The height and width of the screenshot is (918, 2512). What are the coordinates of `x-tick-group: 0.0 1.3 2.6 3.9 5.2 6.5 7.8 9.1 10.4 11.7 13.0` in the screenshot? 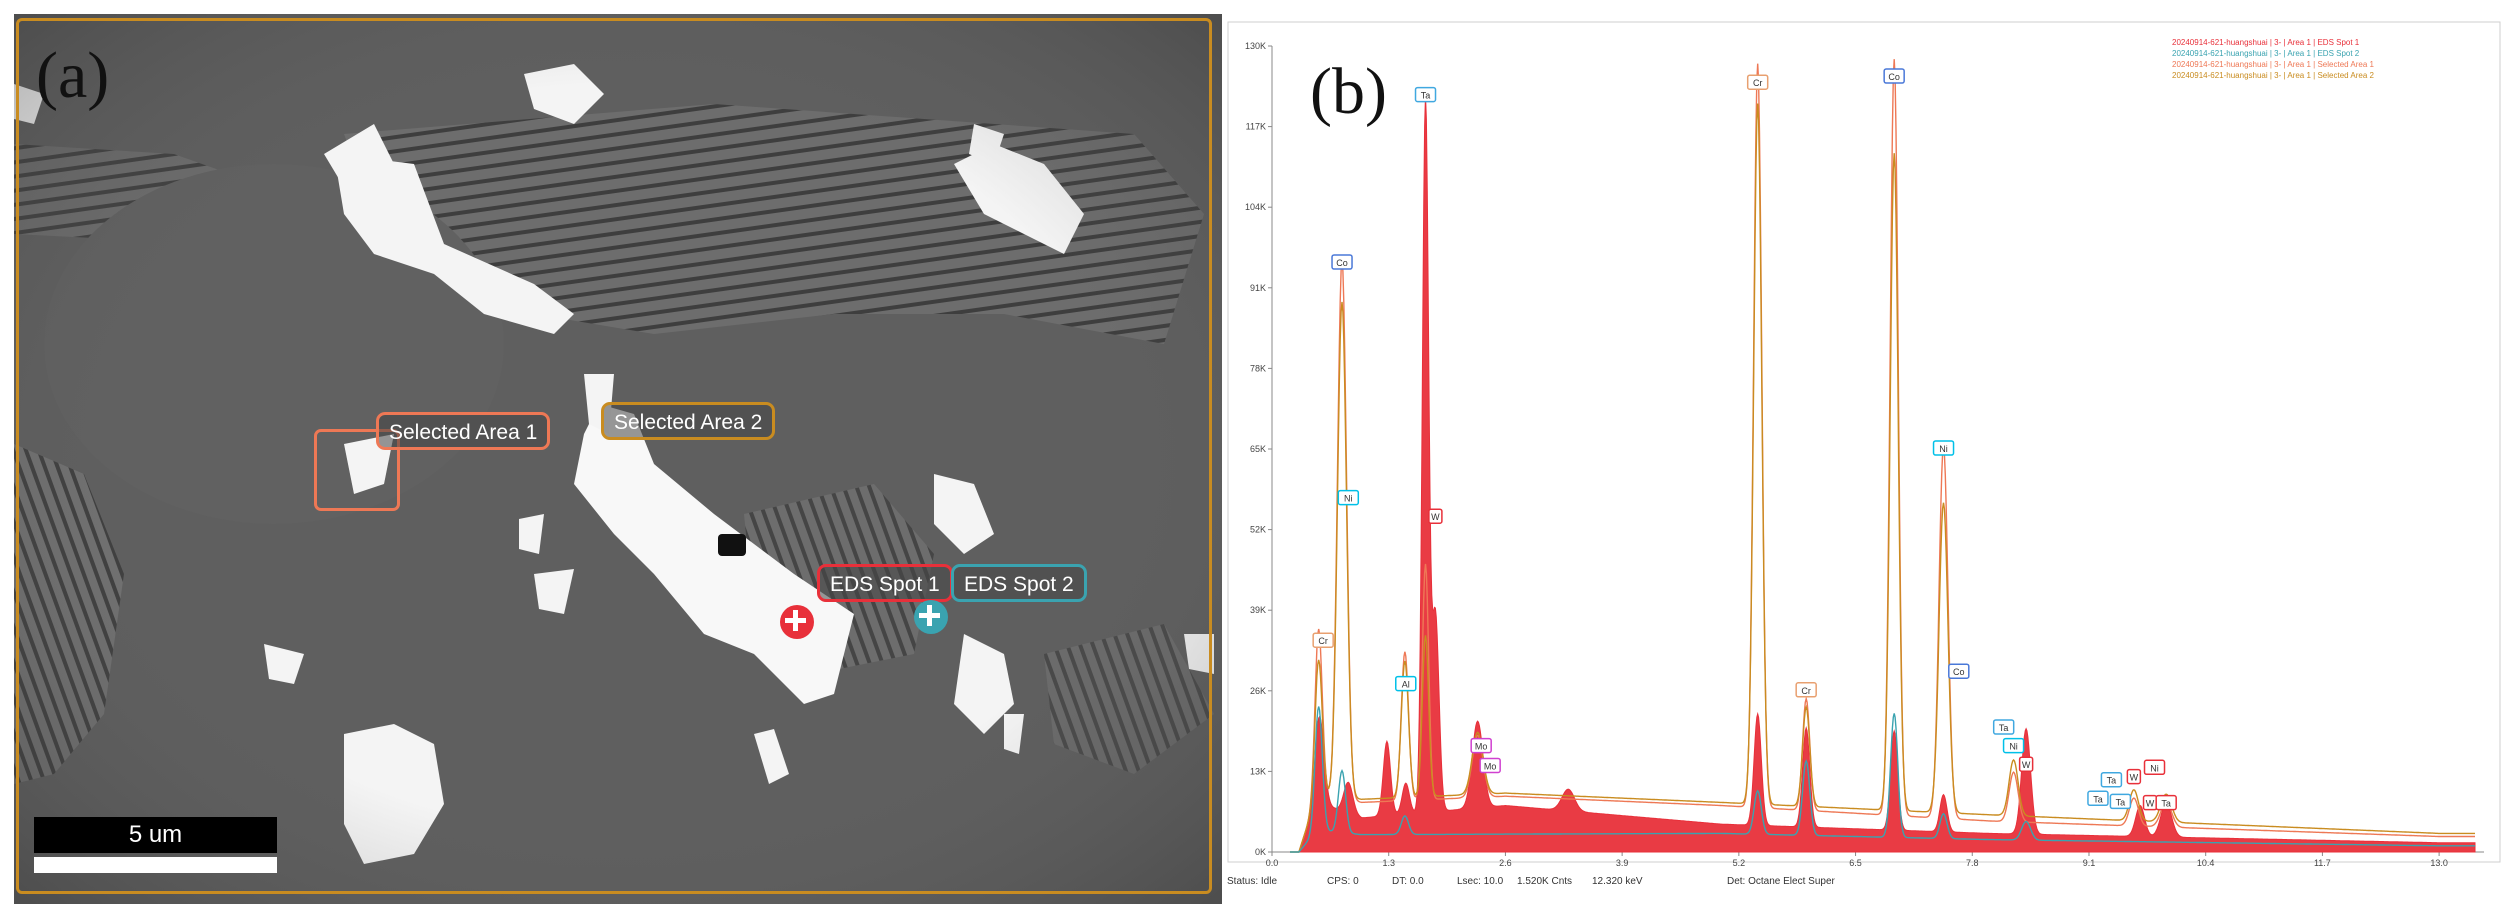 It's located at (1857, 860).